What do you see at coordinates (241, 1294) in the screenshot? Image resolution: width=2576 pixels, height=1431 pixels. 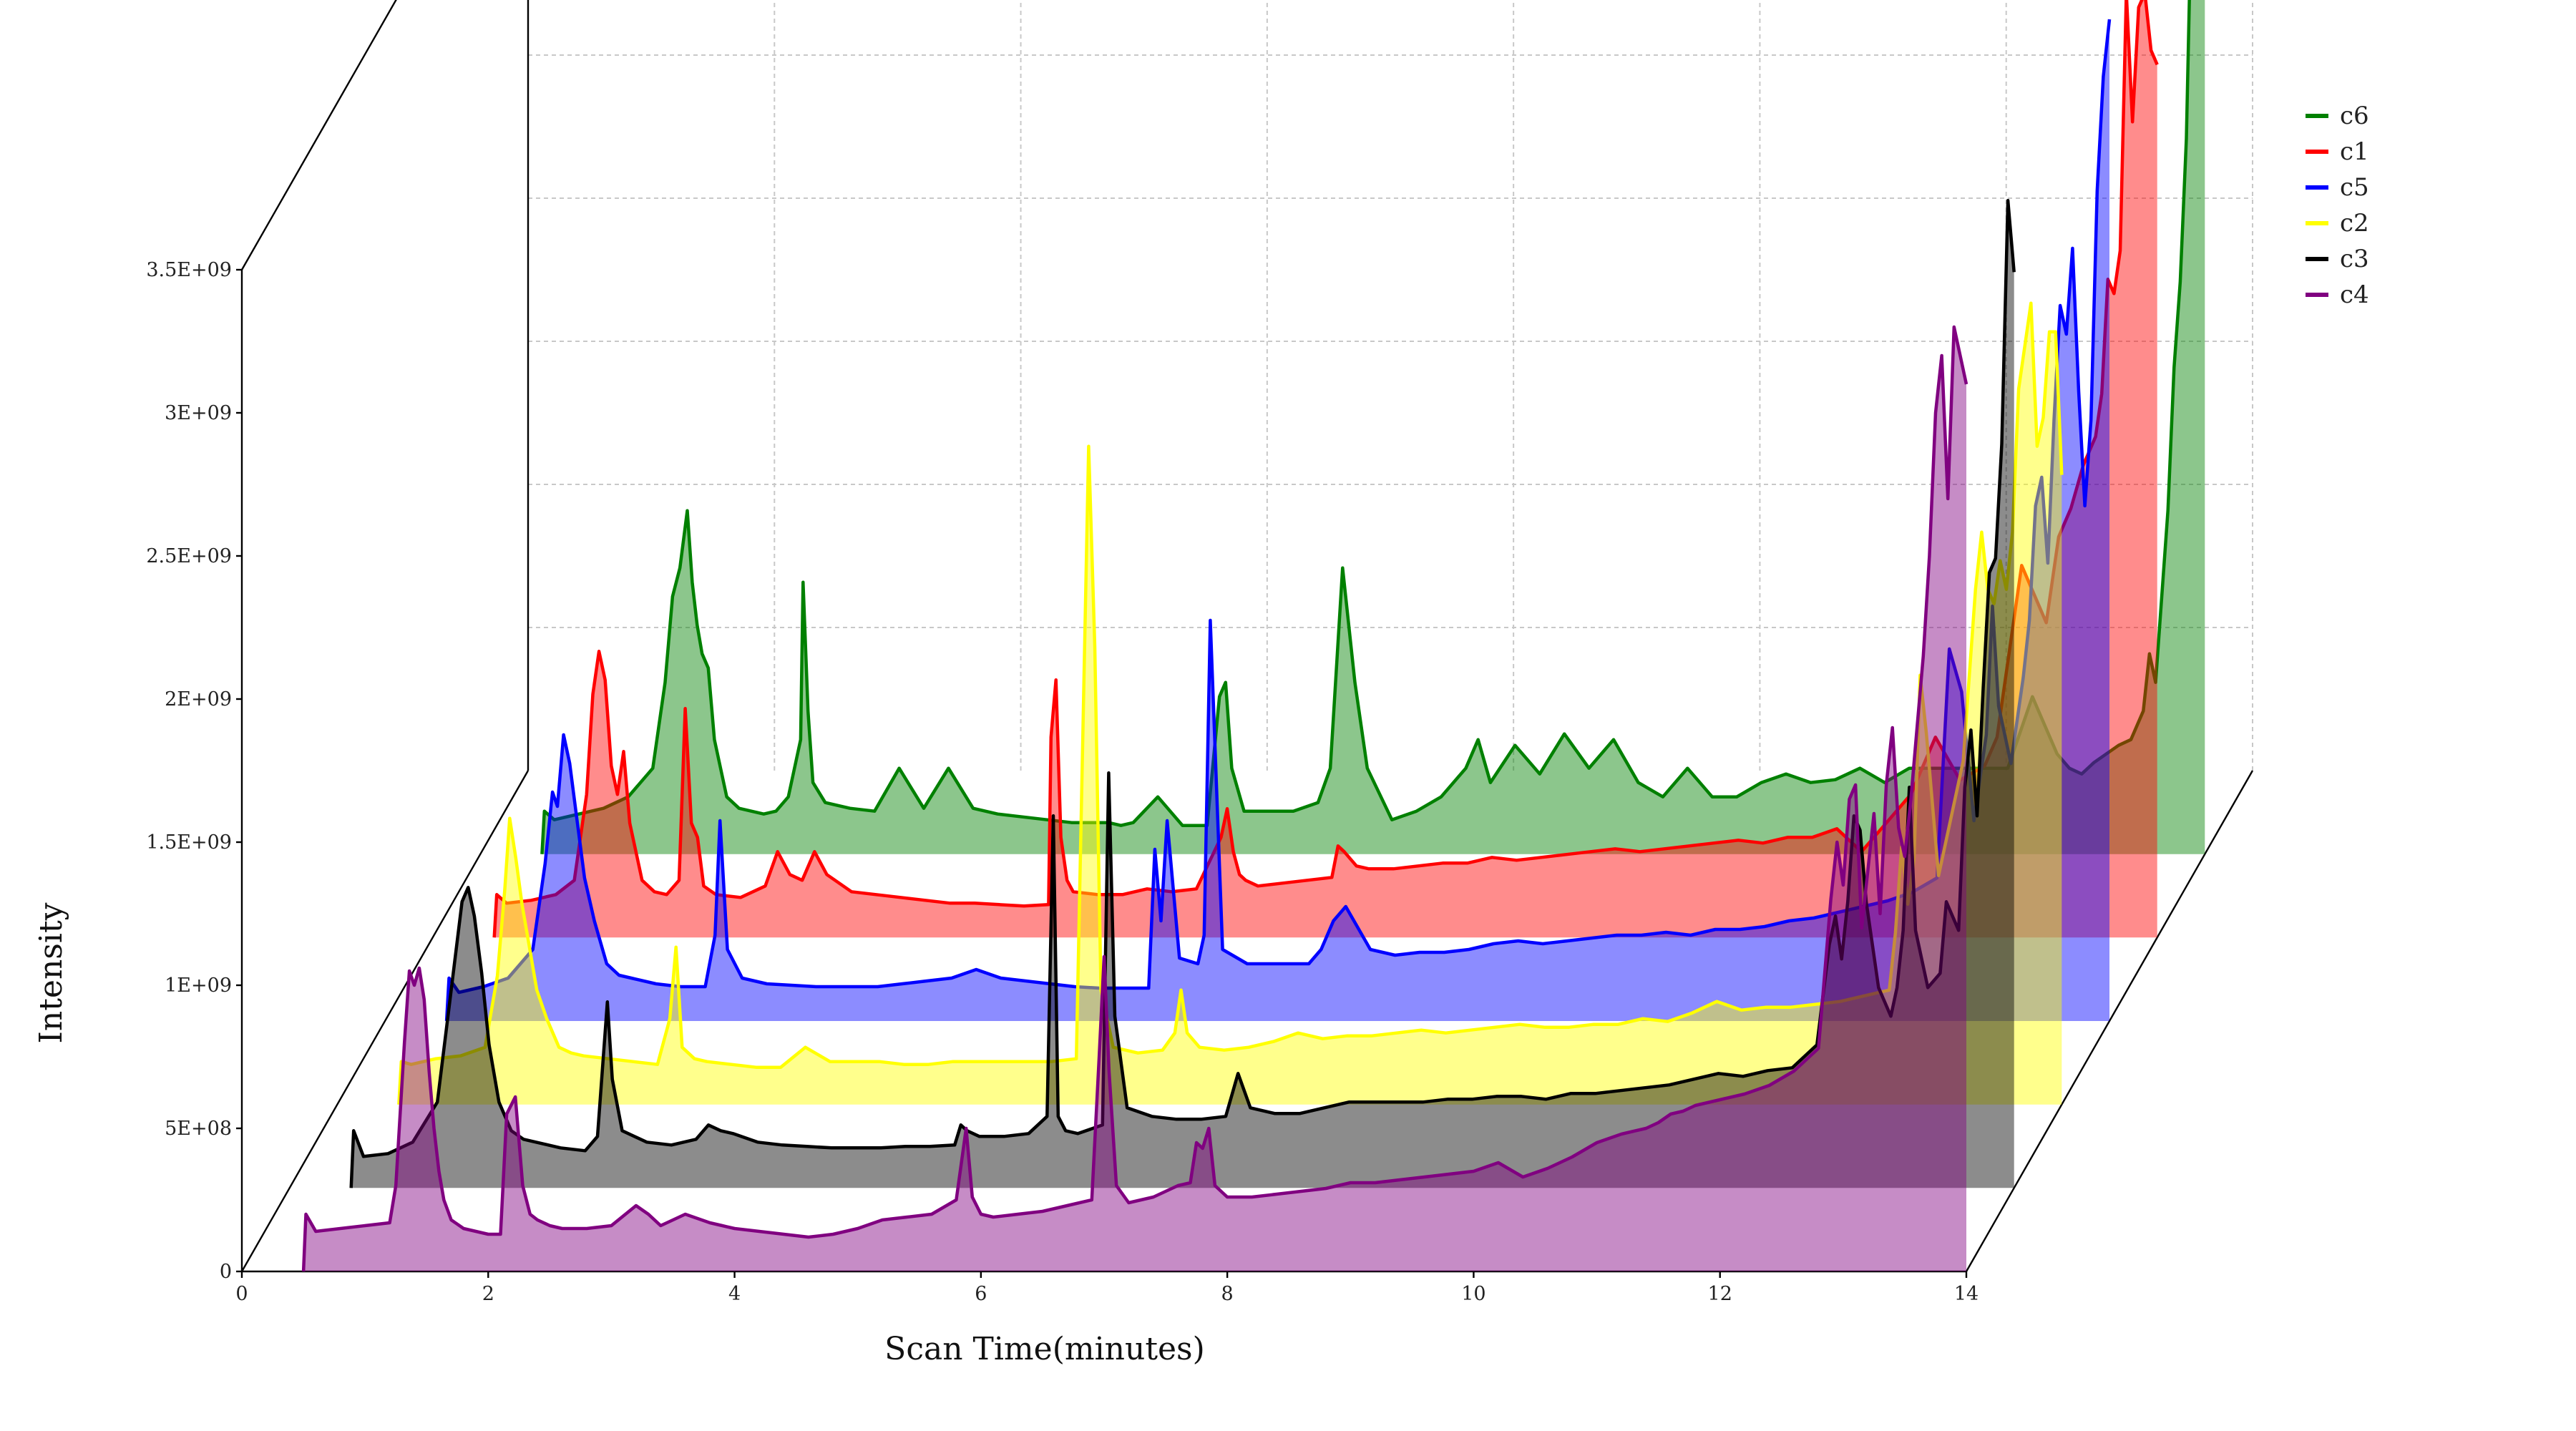 I see `x-tick-label: 0` at bounding box center [241, 1294].